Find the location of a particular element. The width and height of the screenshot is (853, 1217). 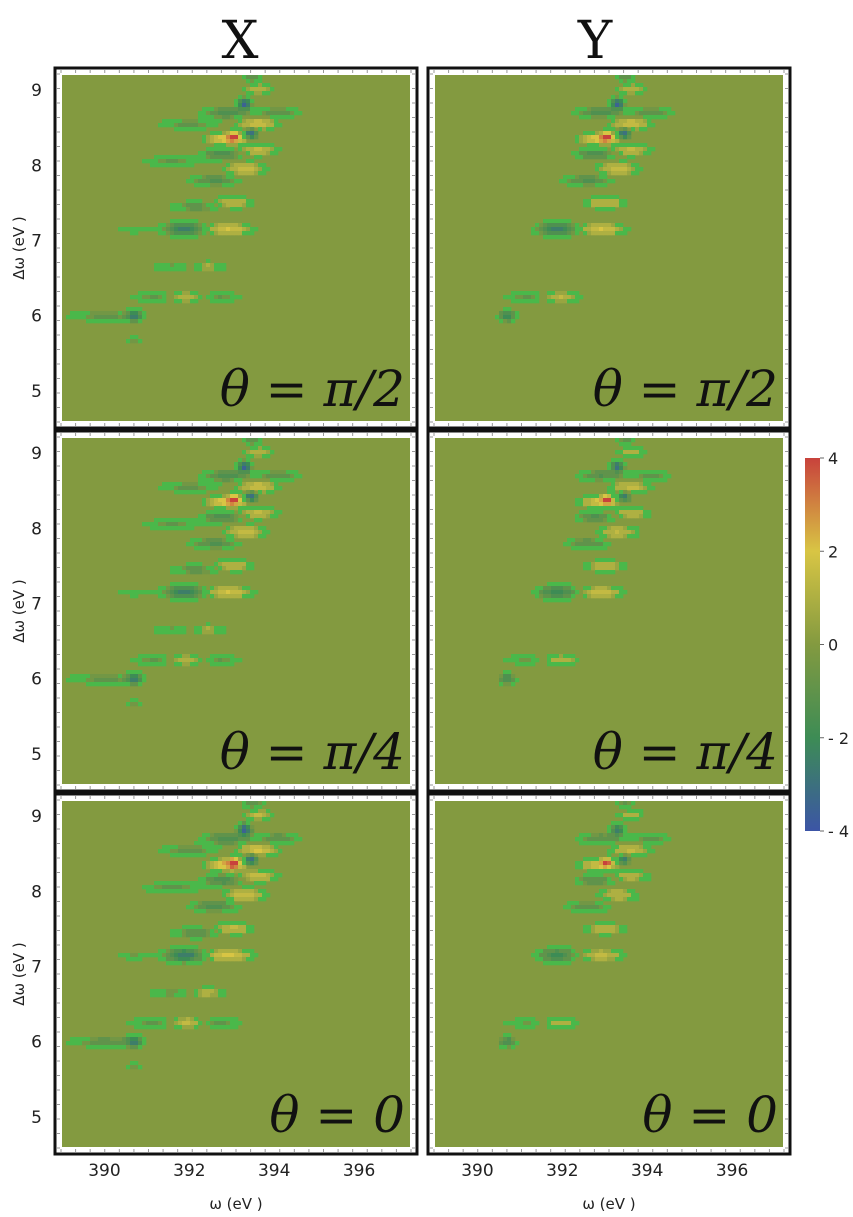

x-tick-label: 396 is located at coordinates (732, 1171).